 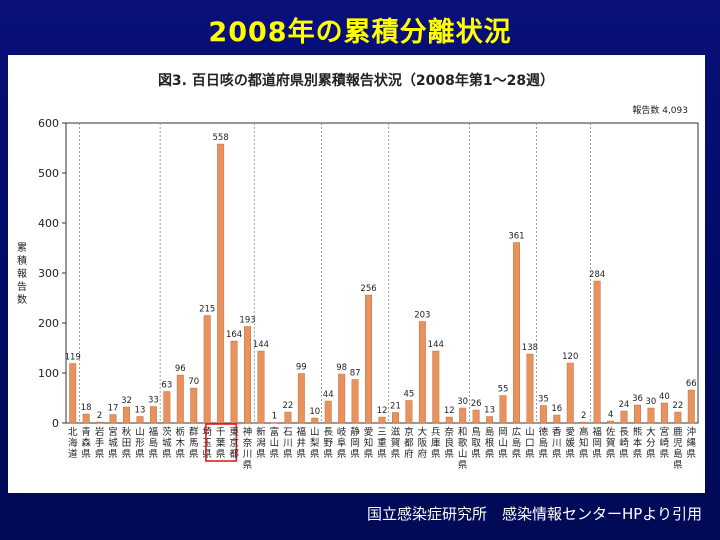 What do you see at coordinates (692, 432) in the screenshot?
I see `category-label-char: 沖` at bounding box center [692, 432].